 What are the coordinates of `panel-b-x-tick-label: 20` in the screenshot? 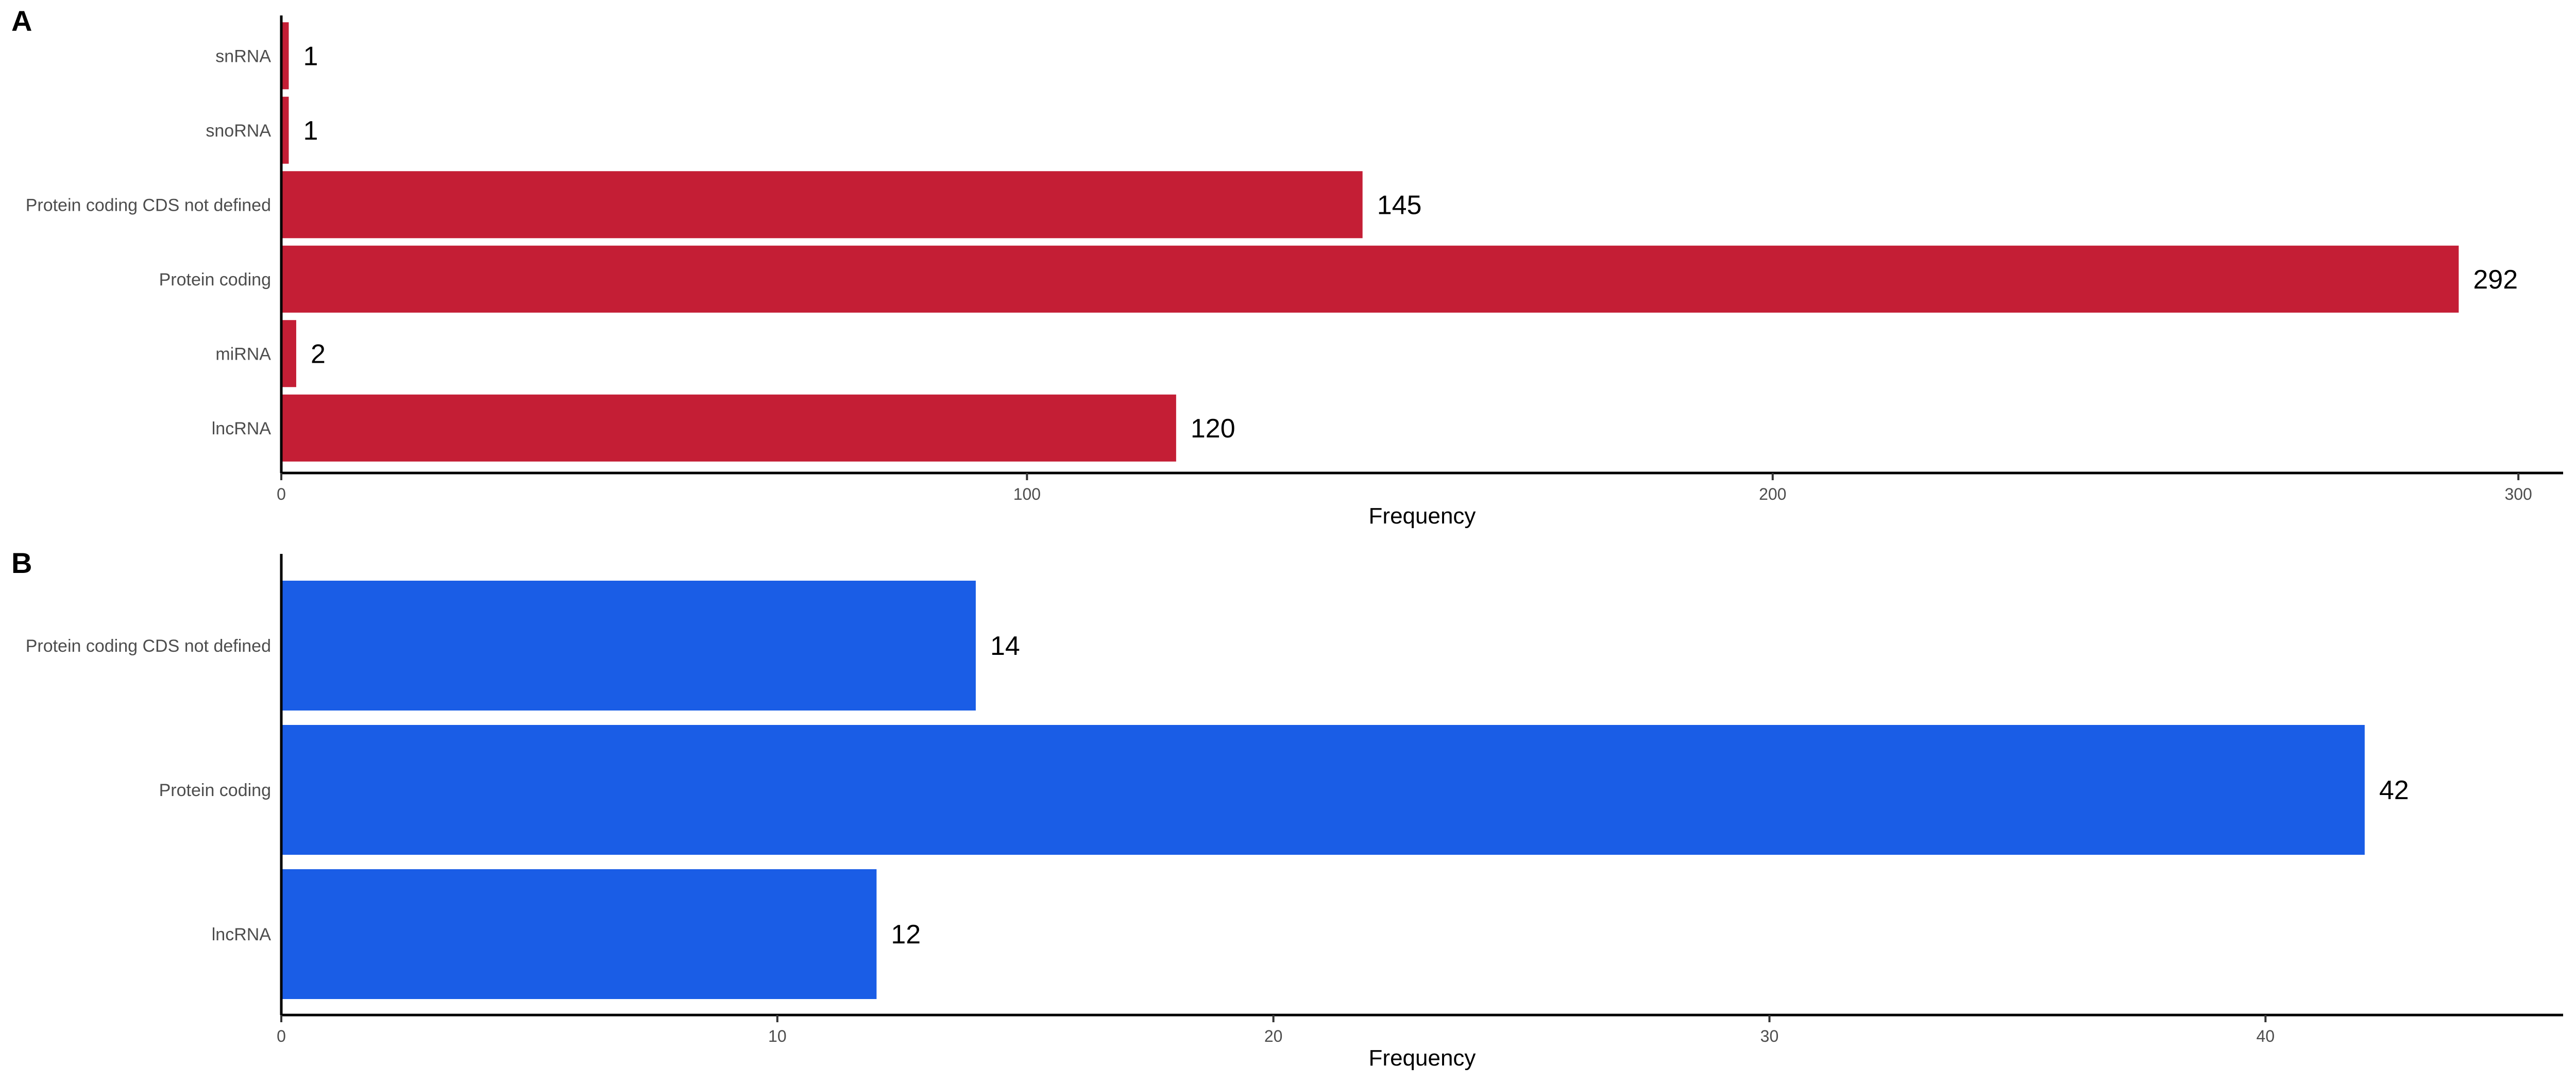 It's located at (1273, 1036).